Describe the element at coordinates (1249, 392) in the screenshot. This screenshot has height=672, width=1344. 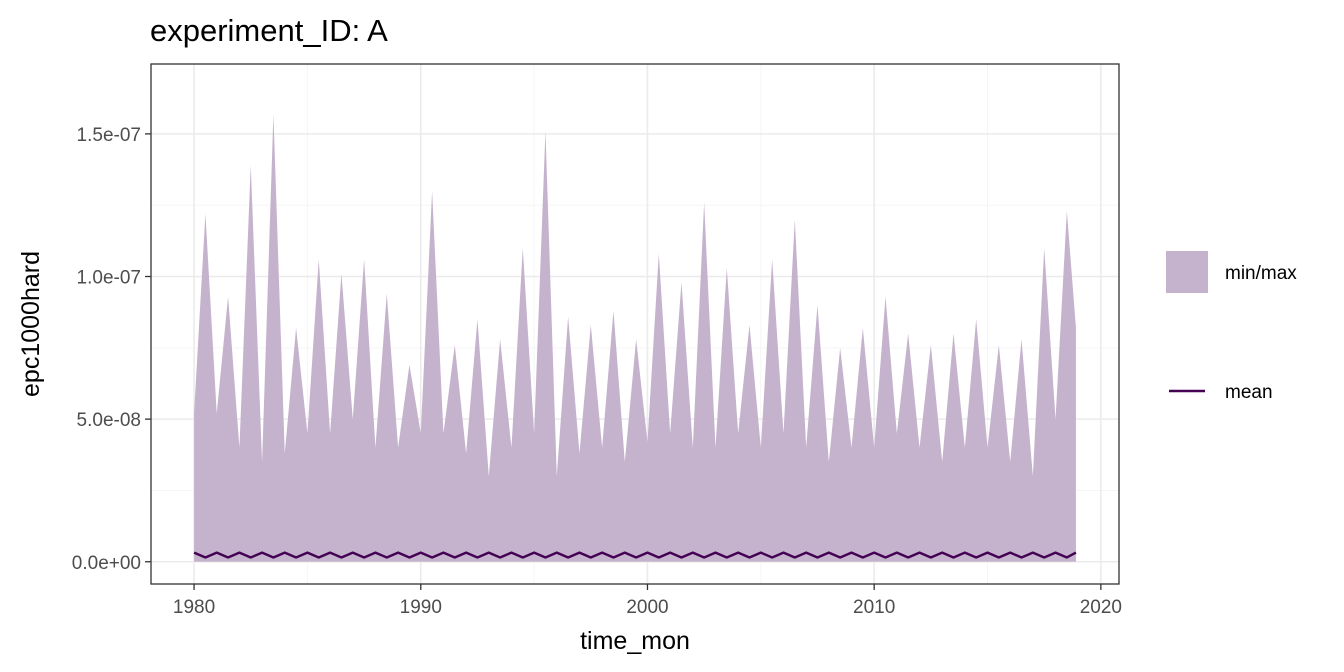
I see `legend-label-mean: mean` at that location.